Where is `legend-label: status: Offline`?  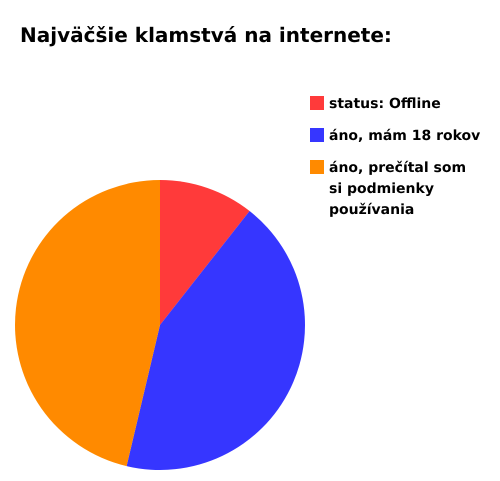
legend-label: status: Offline is located at coordinates (385, 104).